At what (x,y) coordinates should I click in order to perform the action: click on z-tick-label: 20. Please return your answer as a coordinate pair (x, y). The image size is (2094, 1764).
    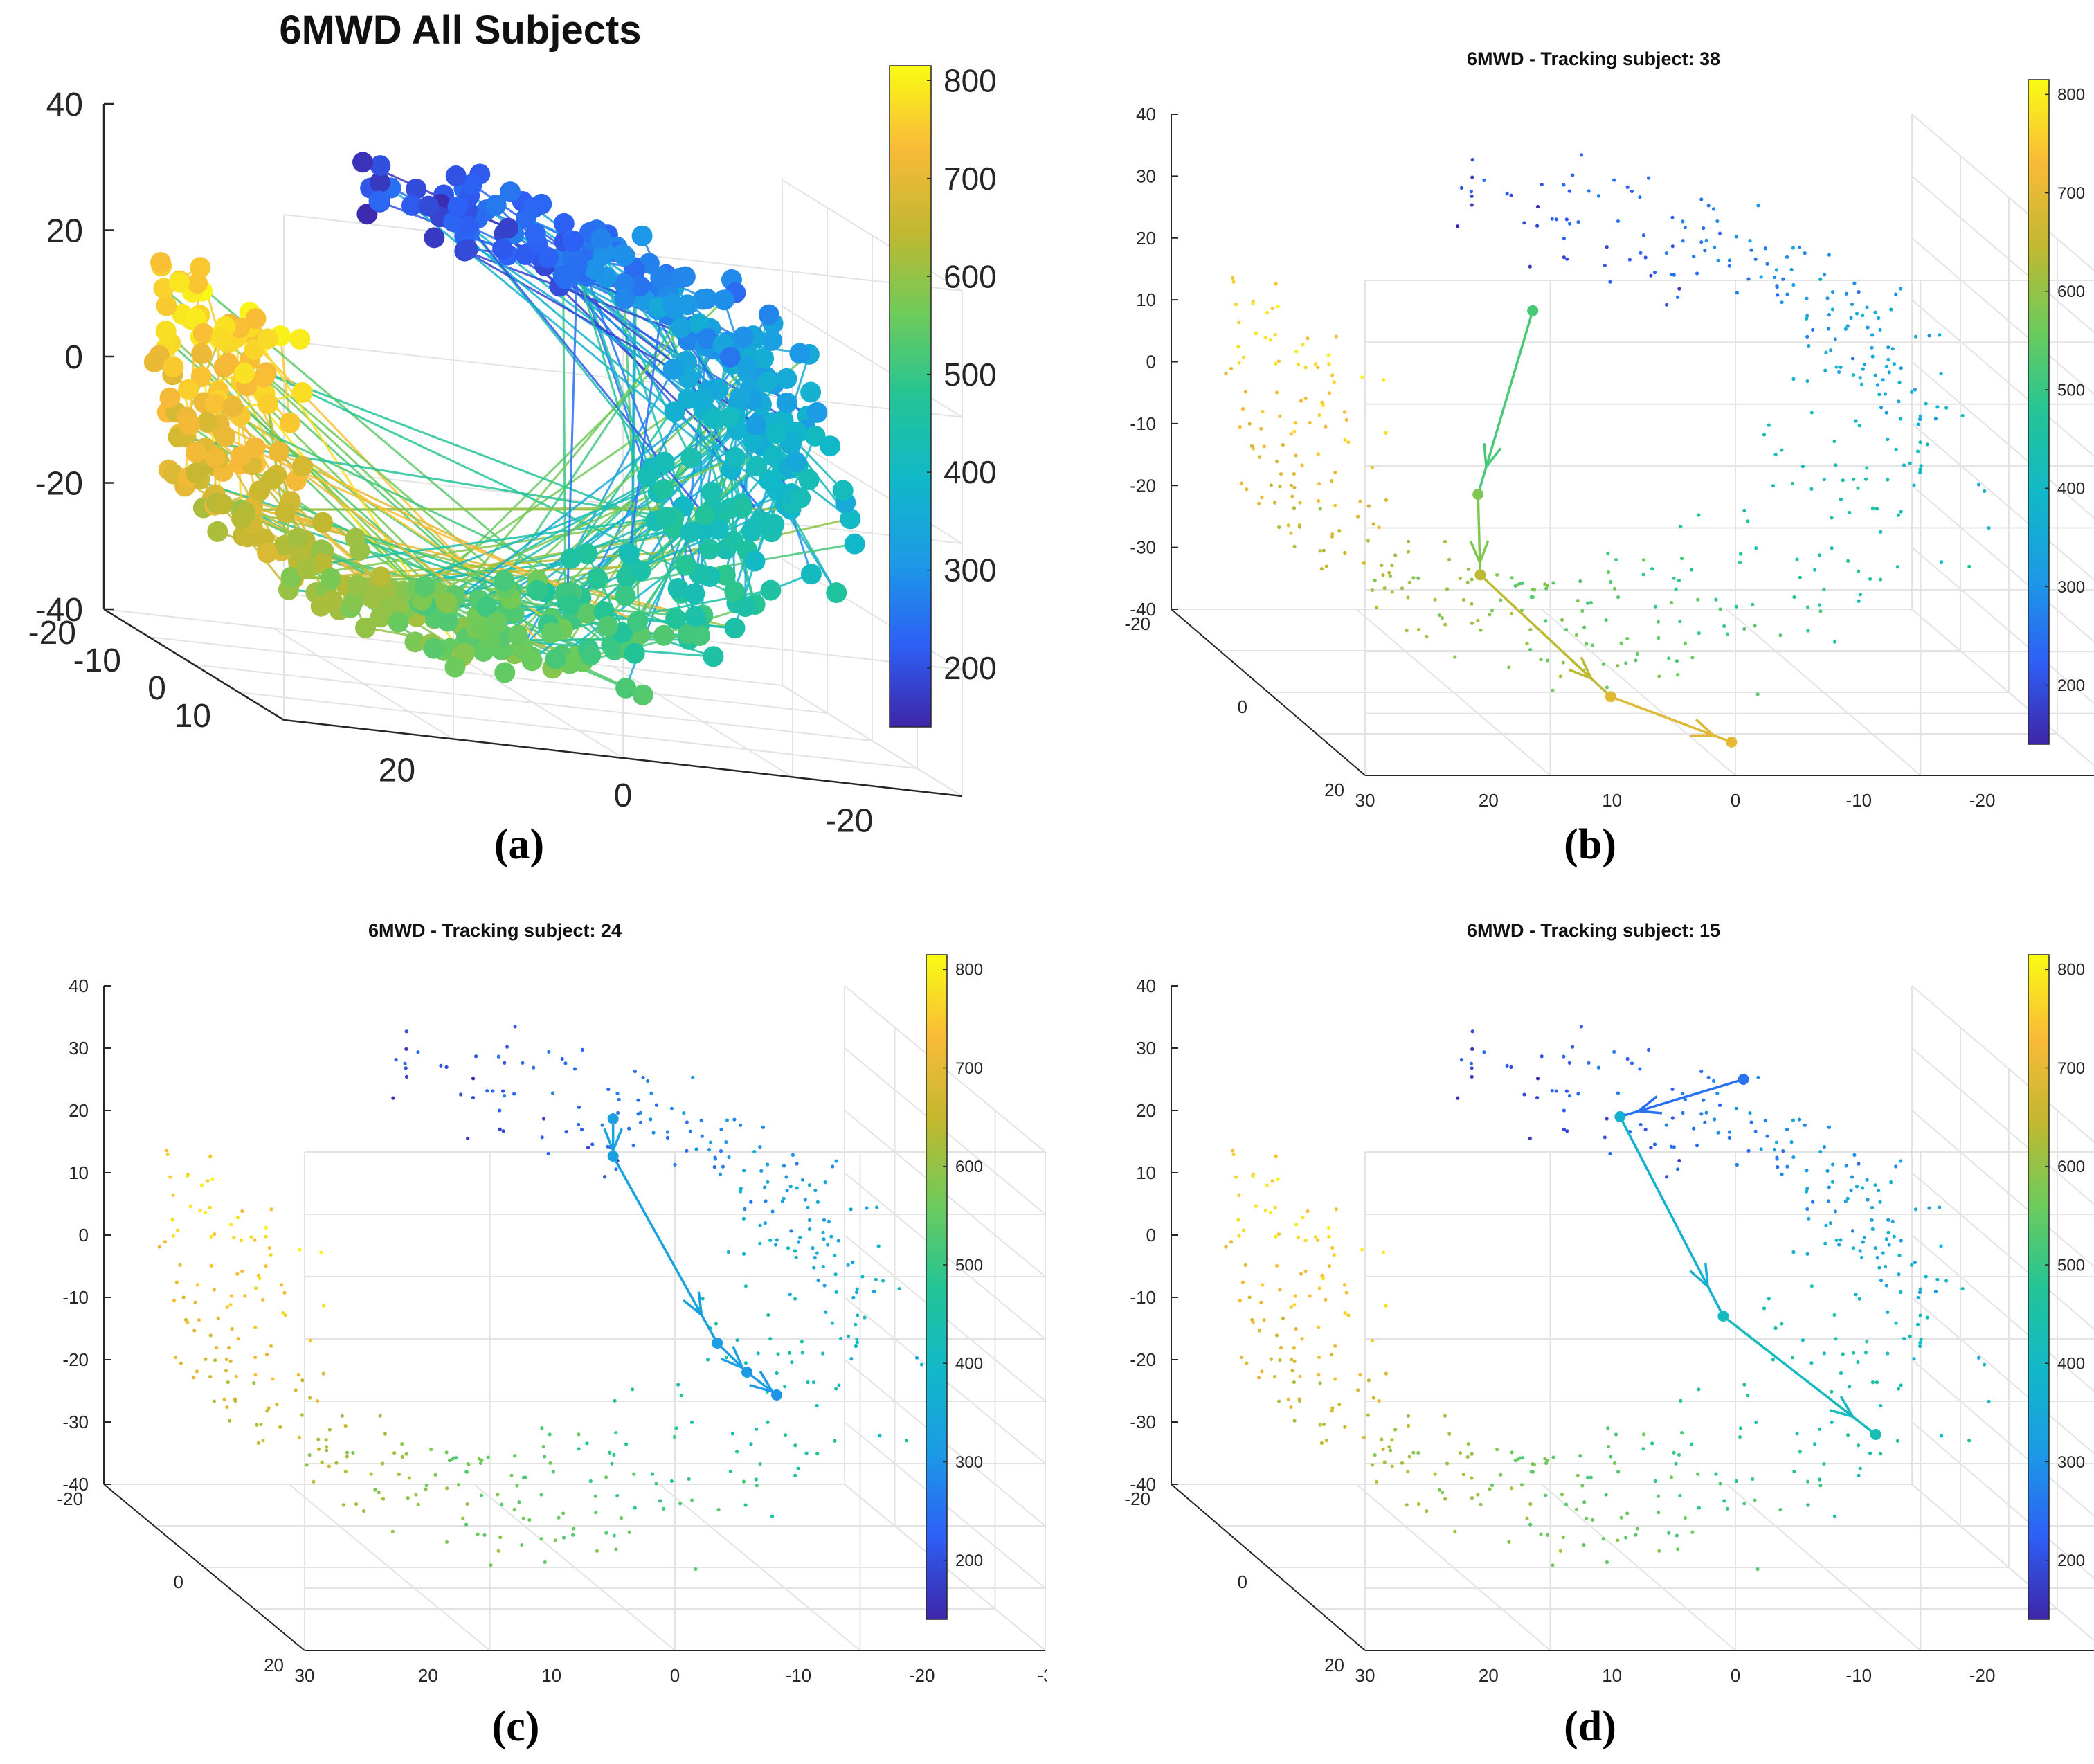
    Looking at the image, I should click on (79, 1110).